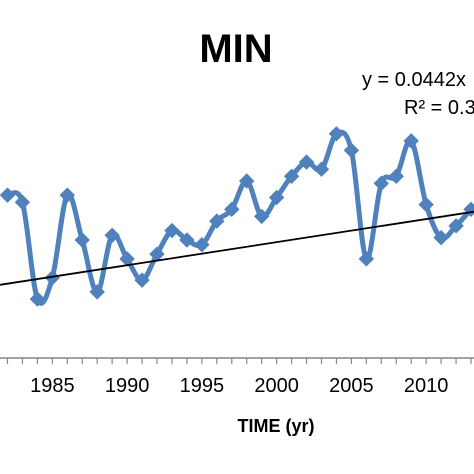  Describe the element at coordinates (22, 202) in the screenshot. I see `data-point-1983` at that location.